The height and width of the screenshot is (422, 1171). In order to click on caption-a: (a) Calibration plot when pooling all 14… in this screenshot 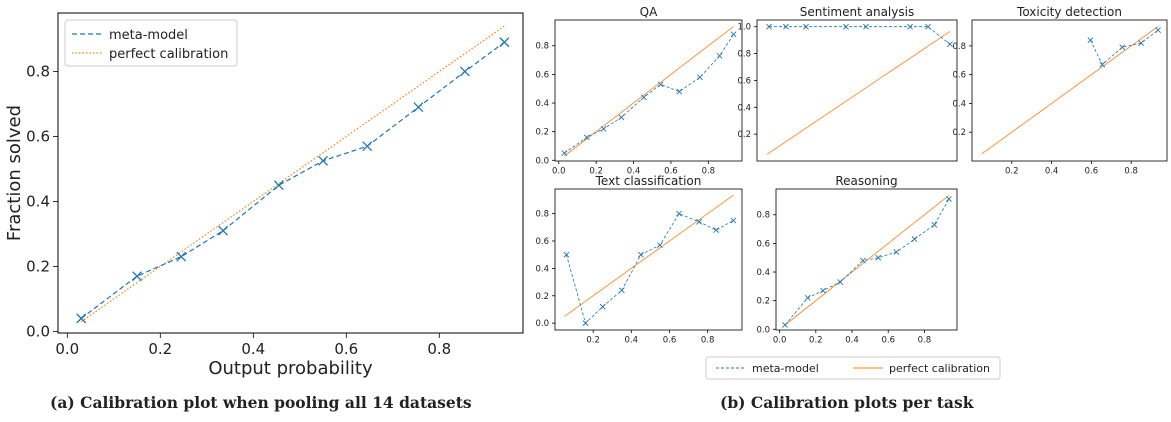, I will do `click(261, 402)`.